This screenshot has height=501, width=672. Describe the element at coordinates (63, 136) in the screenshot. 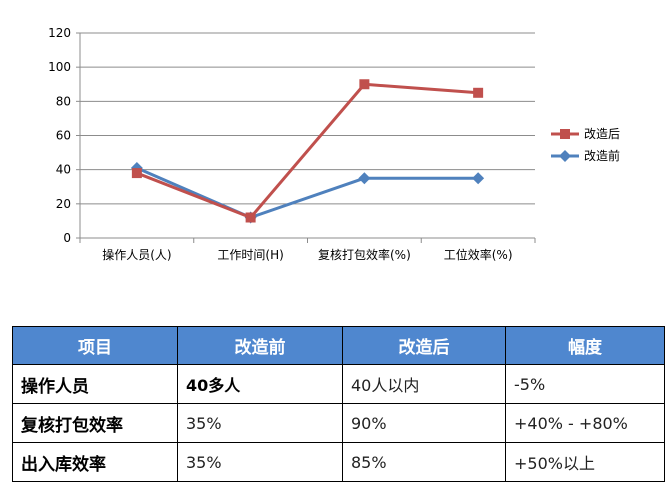

I see `y-tick-label: 60` at that location.